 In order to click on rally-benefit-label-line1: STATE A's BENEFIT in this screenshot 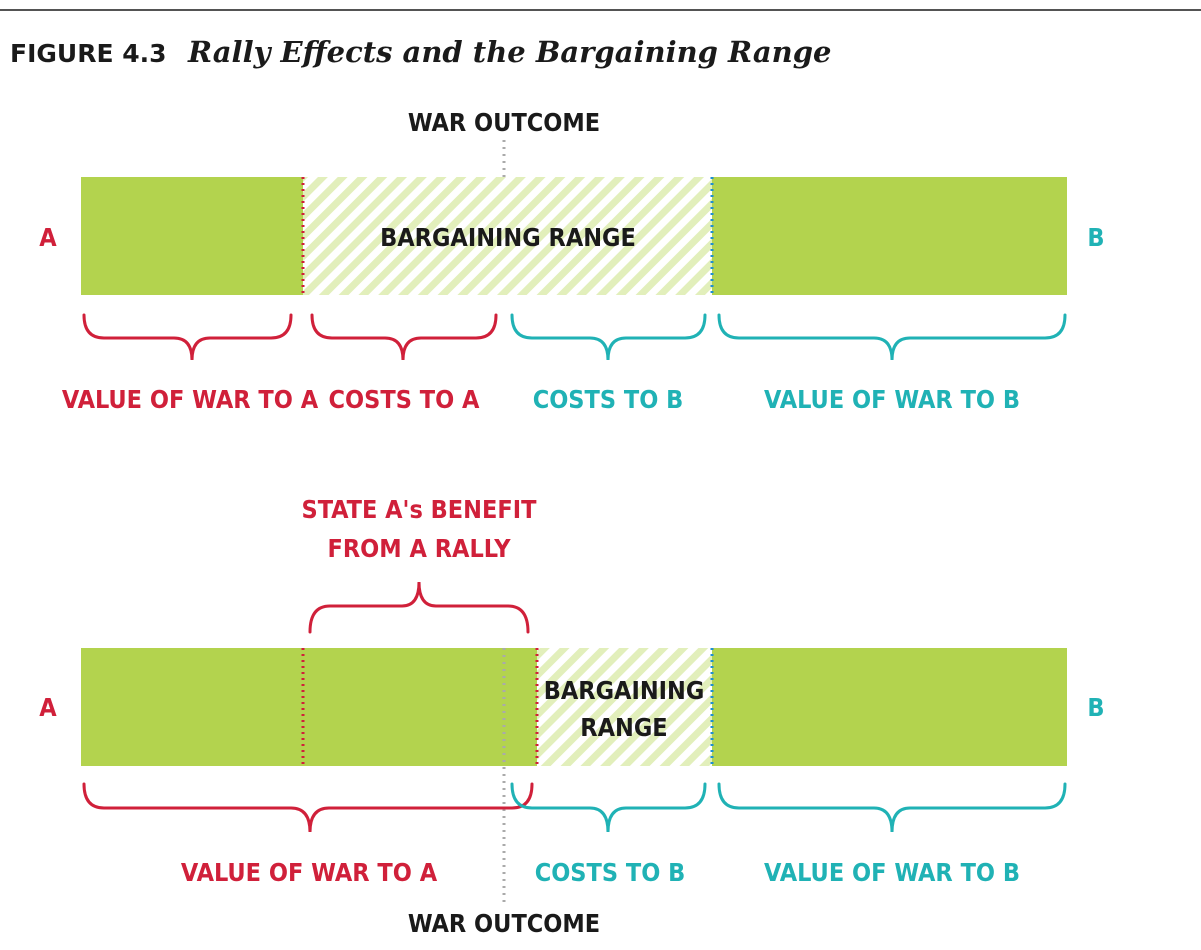, I will do `click(420, 509)`.